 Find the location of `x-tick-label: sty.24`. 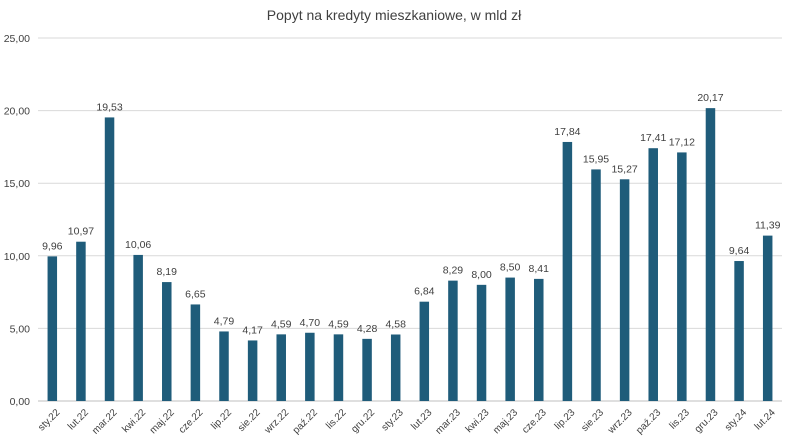

x-tick-label: sty.24 is located at coordinates (736, 420).